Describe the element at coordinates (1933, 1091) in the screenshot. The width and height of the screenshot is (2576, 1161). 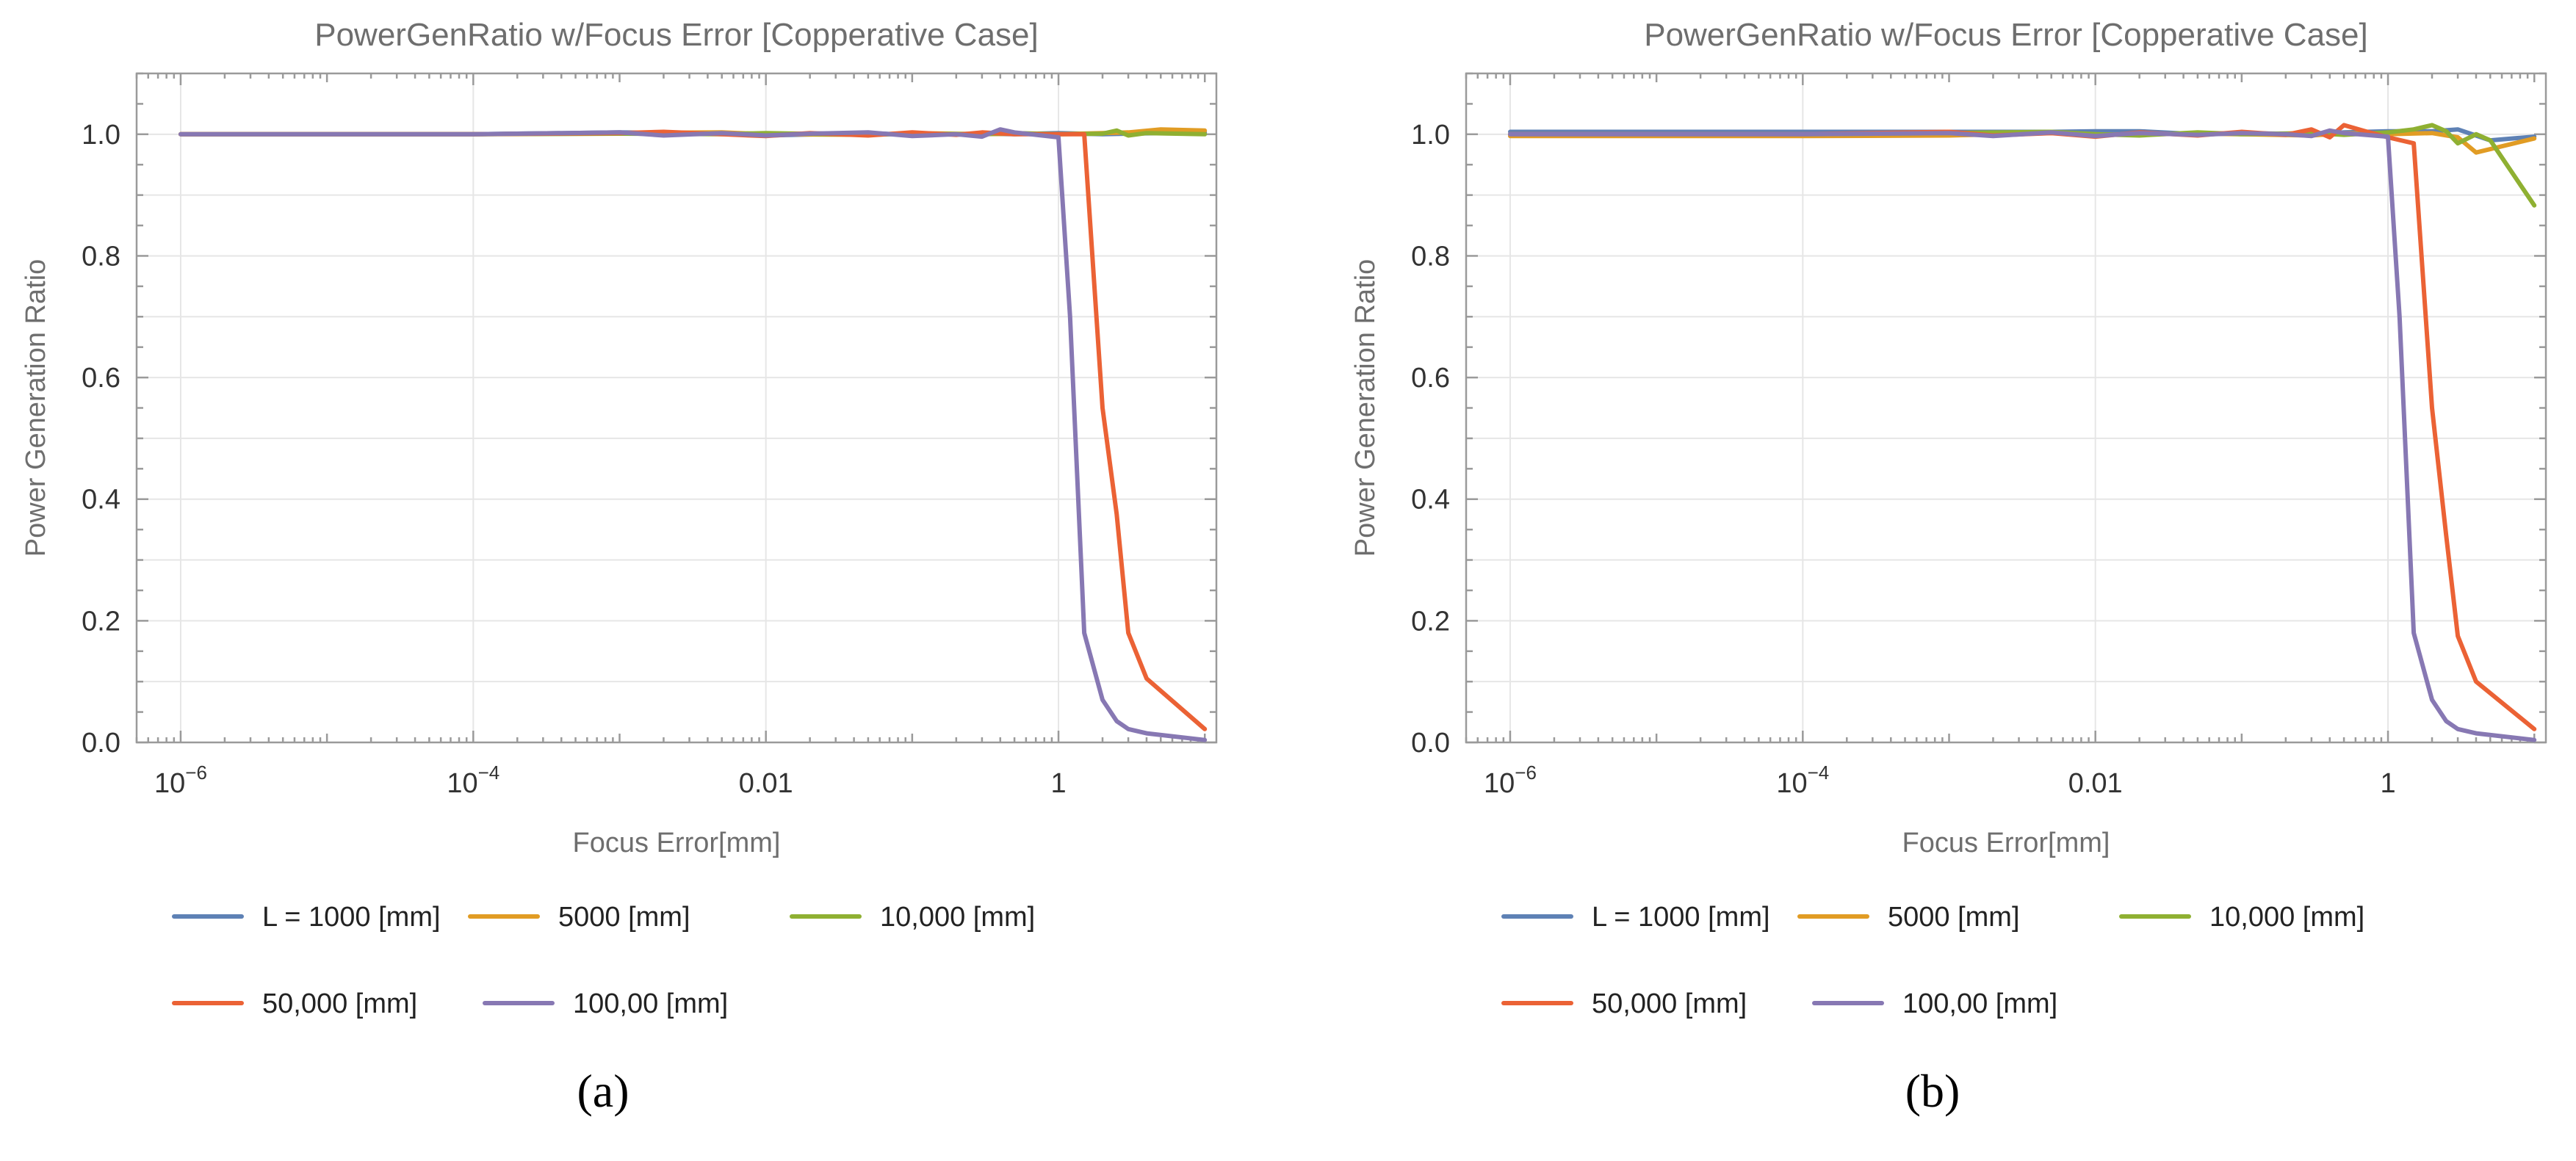
I see `panel-label: (b)` at that location.